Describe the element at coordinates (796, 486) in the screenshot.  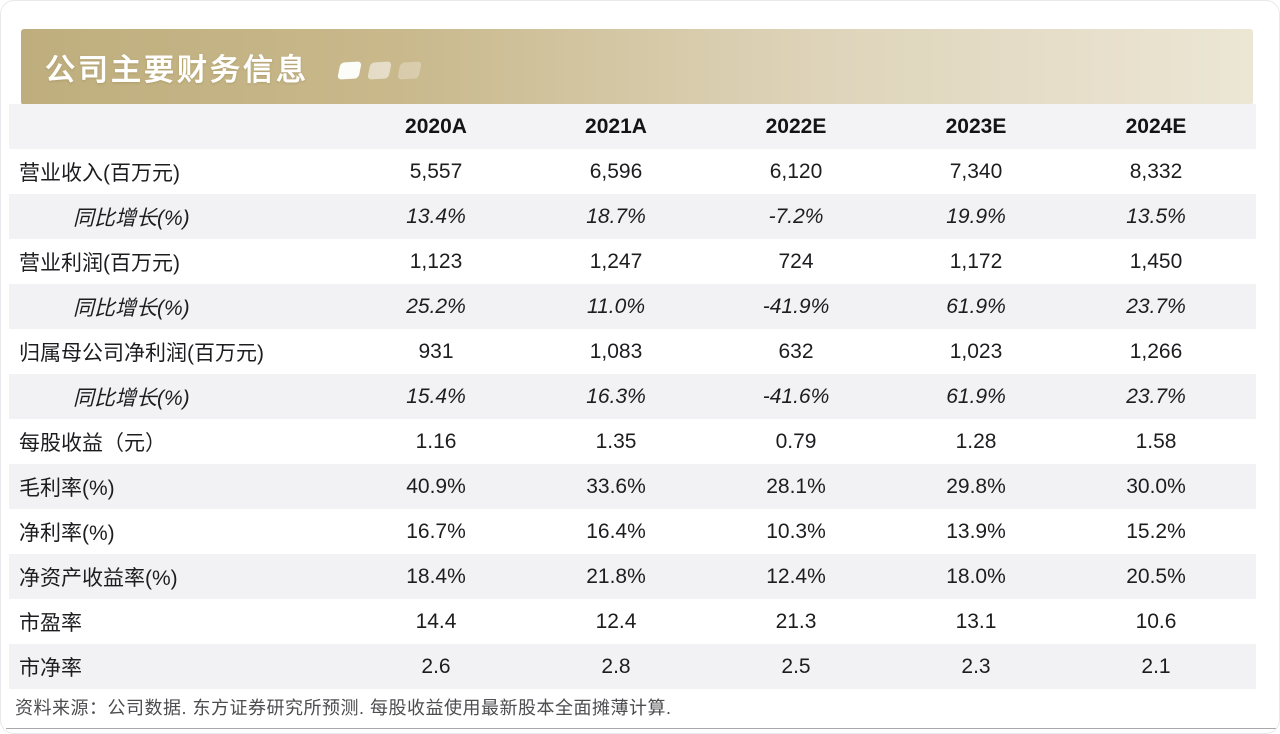
I see `cell-value: 28.1%` at that location.